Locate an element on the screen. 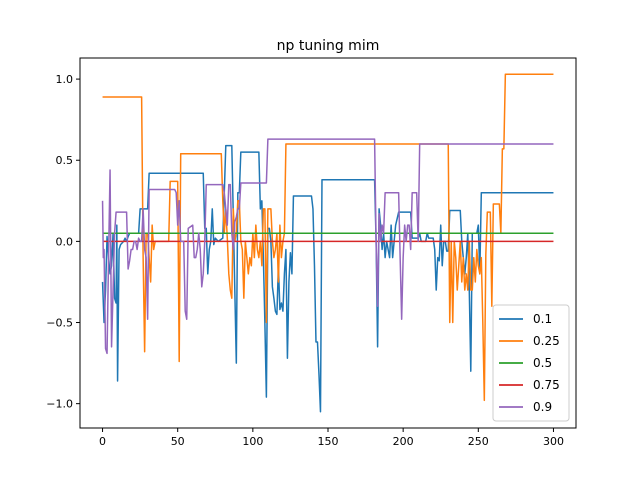 The height and width of the screenshot is (480, 640). y-tick-label: 0.5 is located at coordinates (65, 160).